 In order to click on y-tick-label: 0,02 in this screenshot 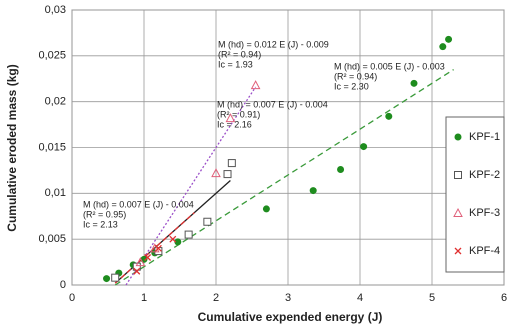, I will do `click(55, 102)`.